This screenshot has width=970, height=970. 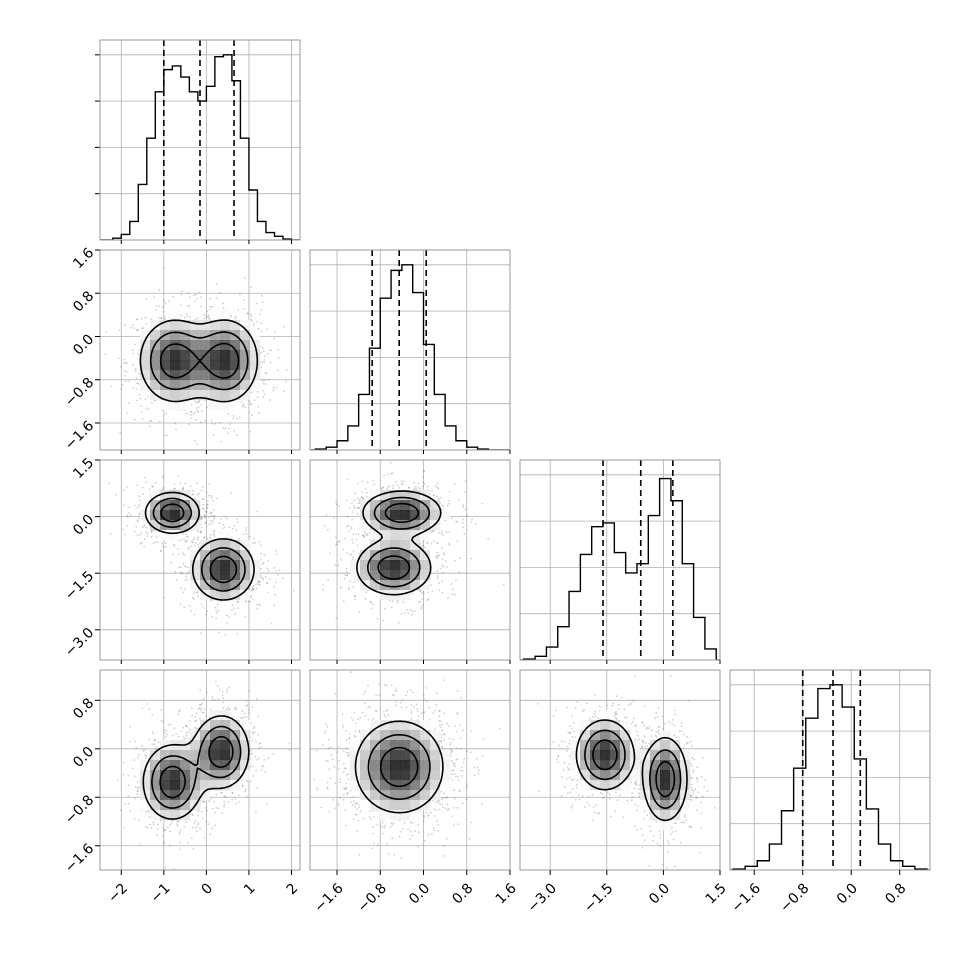 What do you see at coordinates (598, 897) in the screenshot?
I see `x-tick-label: −1.5` at bounding box center [598, 897].